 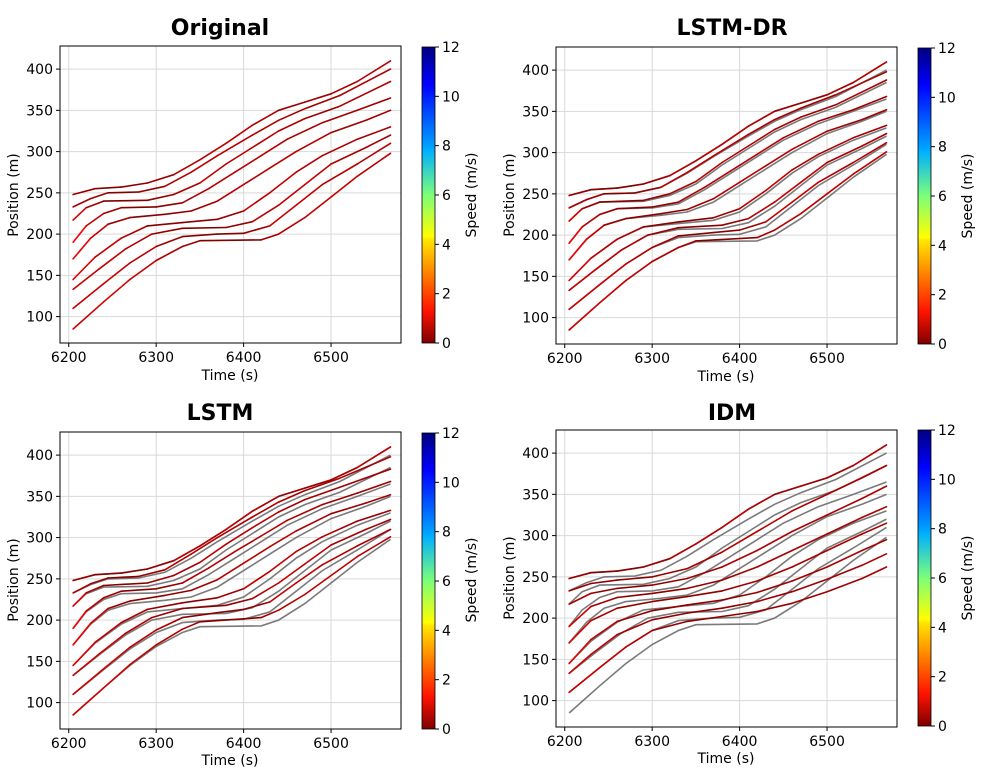 What do you see at coordinates (232, 184) in the screenshot?
I see `trajectory-veh5` at bounding box center [232, 184].